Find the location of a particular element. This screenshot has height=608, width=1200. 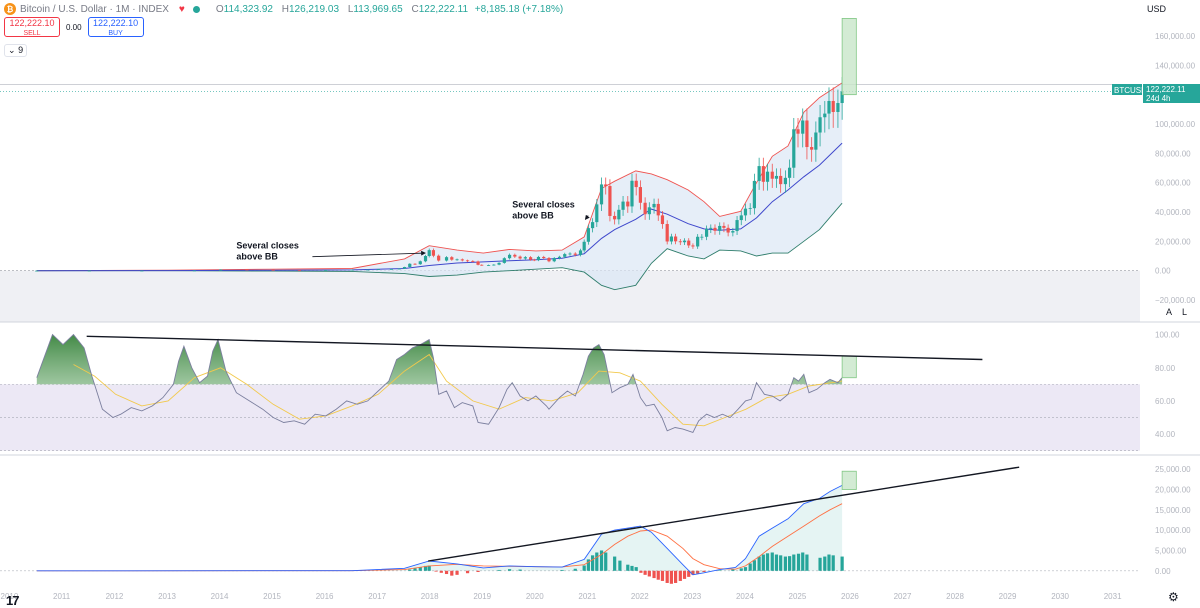

price-axis-tick: 80,000.00 is located at coordinates (1173, 153).